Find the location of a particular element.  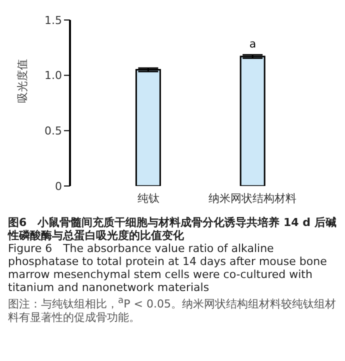

x-tick-label: 纳米网状结构材料 is located at coordinates (252, 198).